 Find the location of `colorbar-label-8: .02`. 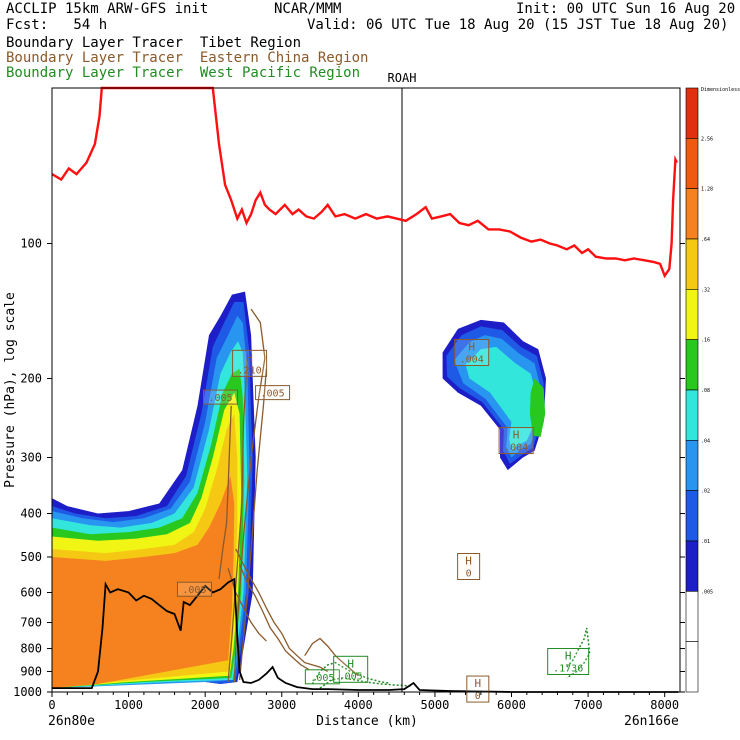

colorbar-label-8: .02 is located at coordinates (705, 492).